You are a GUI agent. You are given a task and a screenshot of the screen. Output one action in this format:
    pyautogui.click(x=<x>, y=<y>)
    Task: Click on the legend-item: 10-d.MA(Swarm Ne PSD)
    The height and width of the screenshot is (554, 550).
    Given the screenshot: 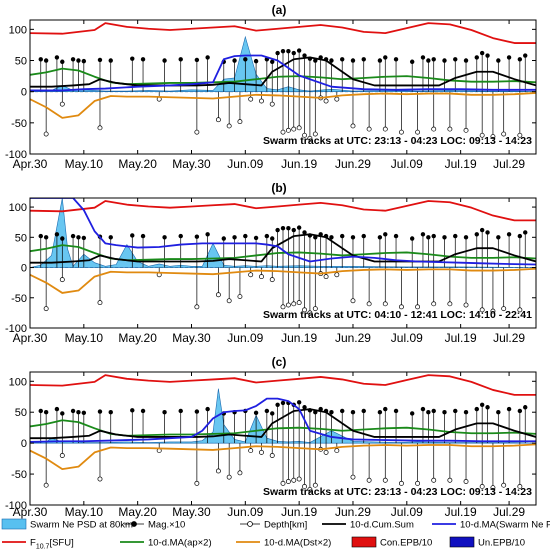 What is the action you would take?
    pyautogui.click(x=491, y=525)
    